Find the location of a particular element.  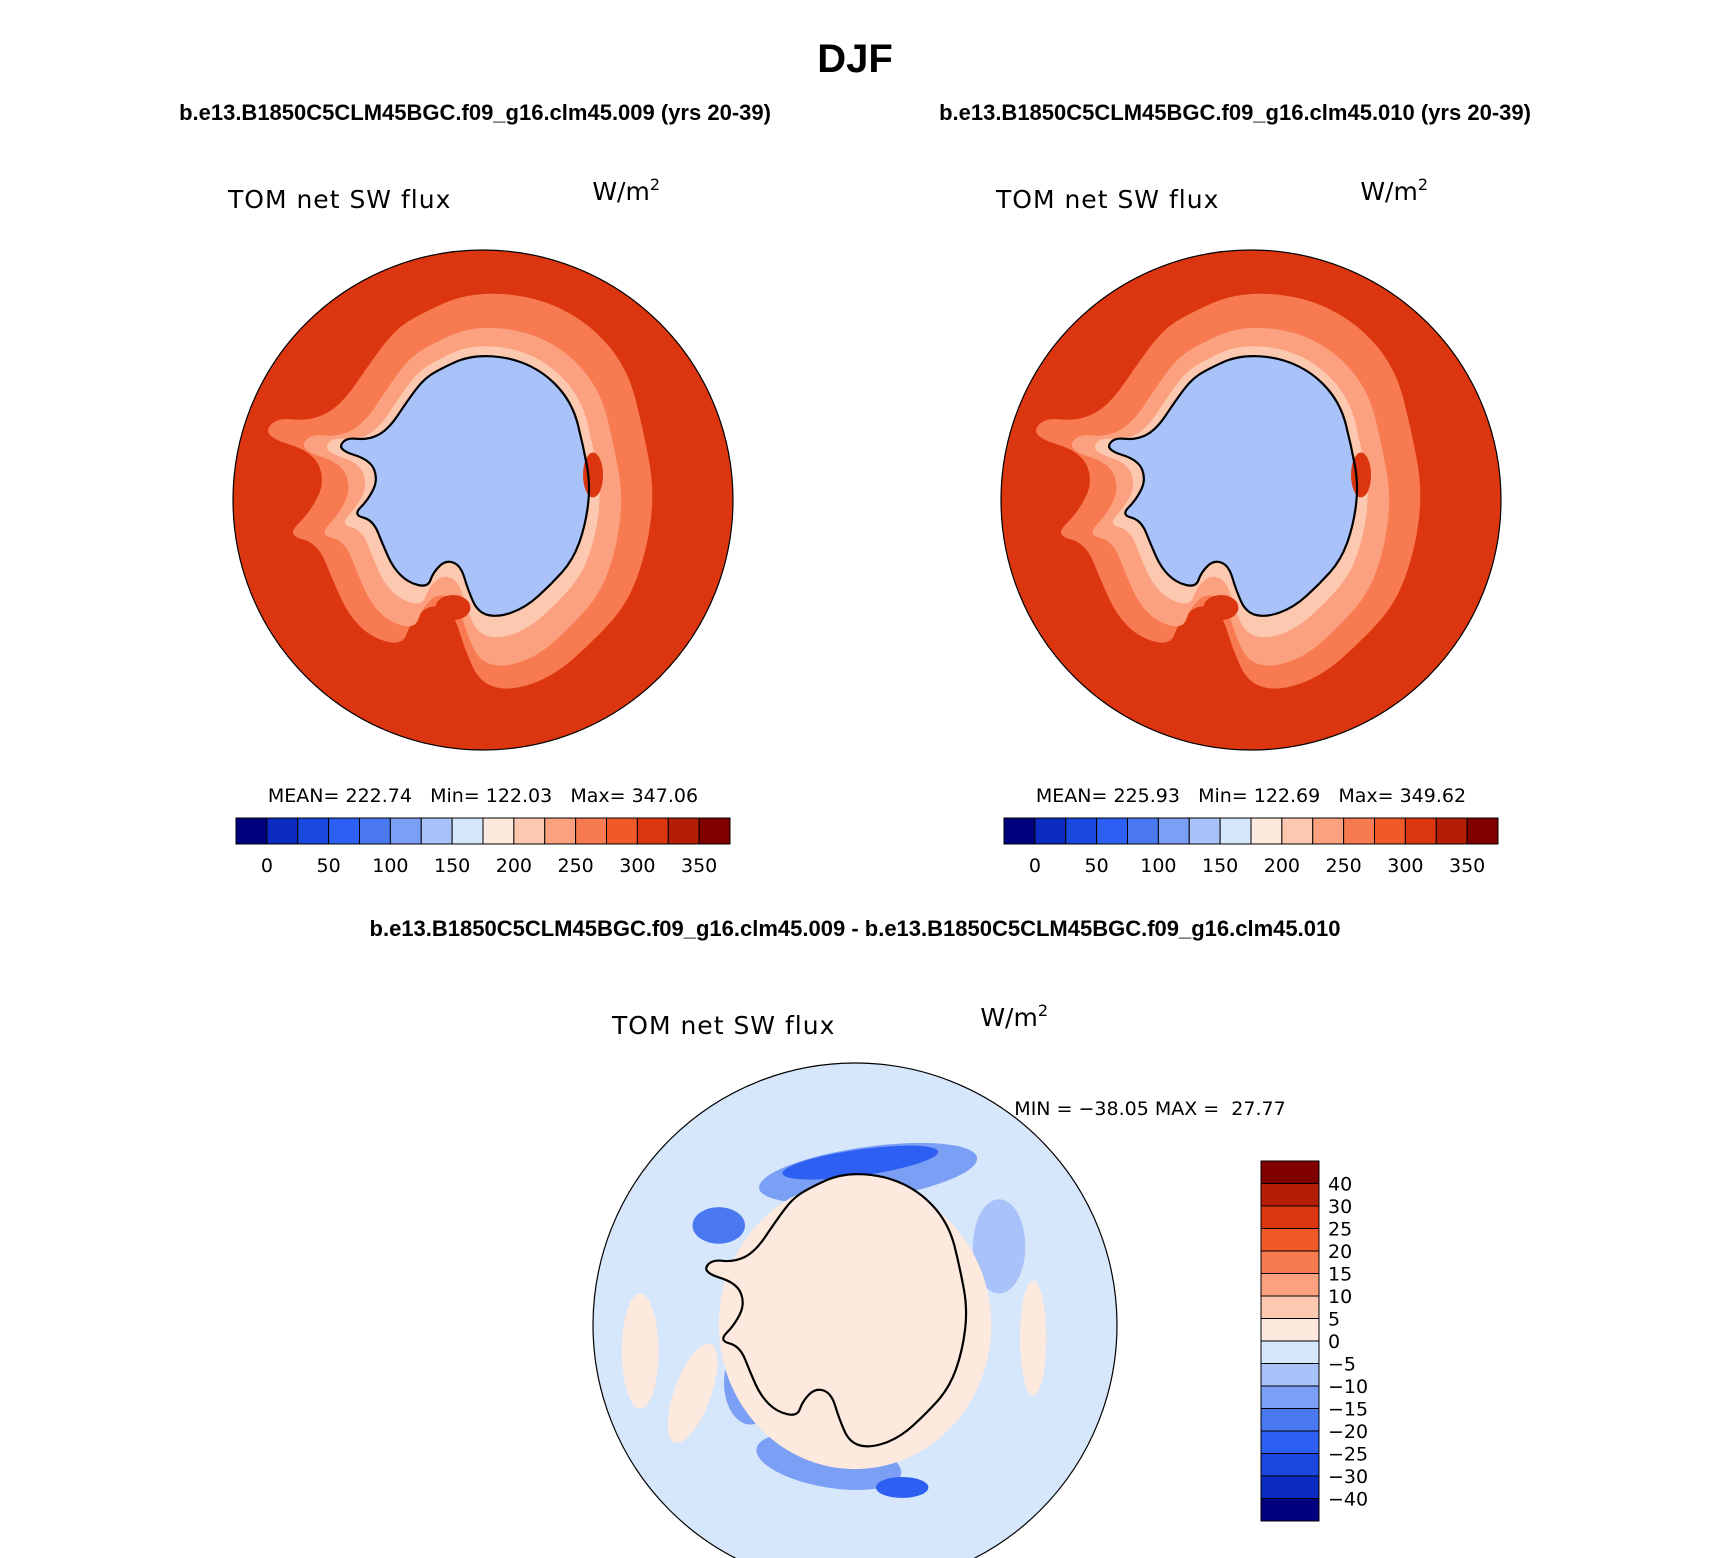

colorbar-tick-label: −10 is located at coordinates (1348, 1387).